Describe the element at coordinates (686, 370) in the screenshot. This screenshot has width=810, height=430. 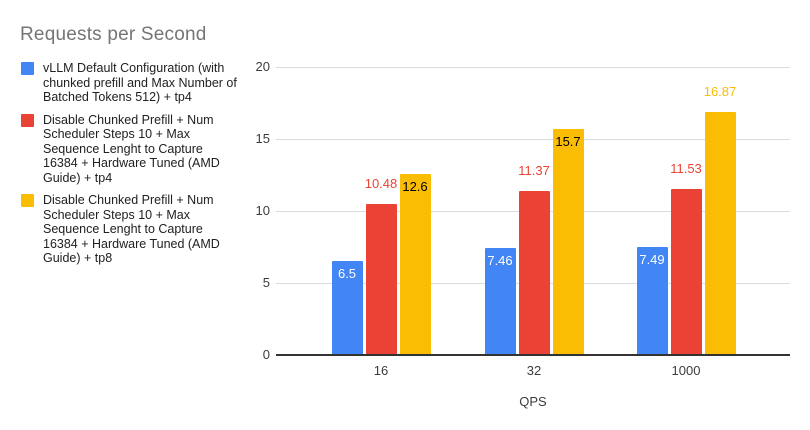
I see `x-tick-label: 1000` at that location.